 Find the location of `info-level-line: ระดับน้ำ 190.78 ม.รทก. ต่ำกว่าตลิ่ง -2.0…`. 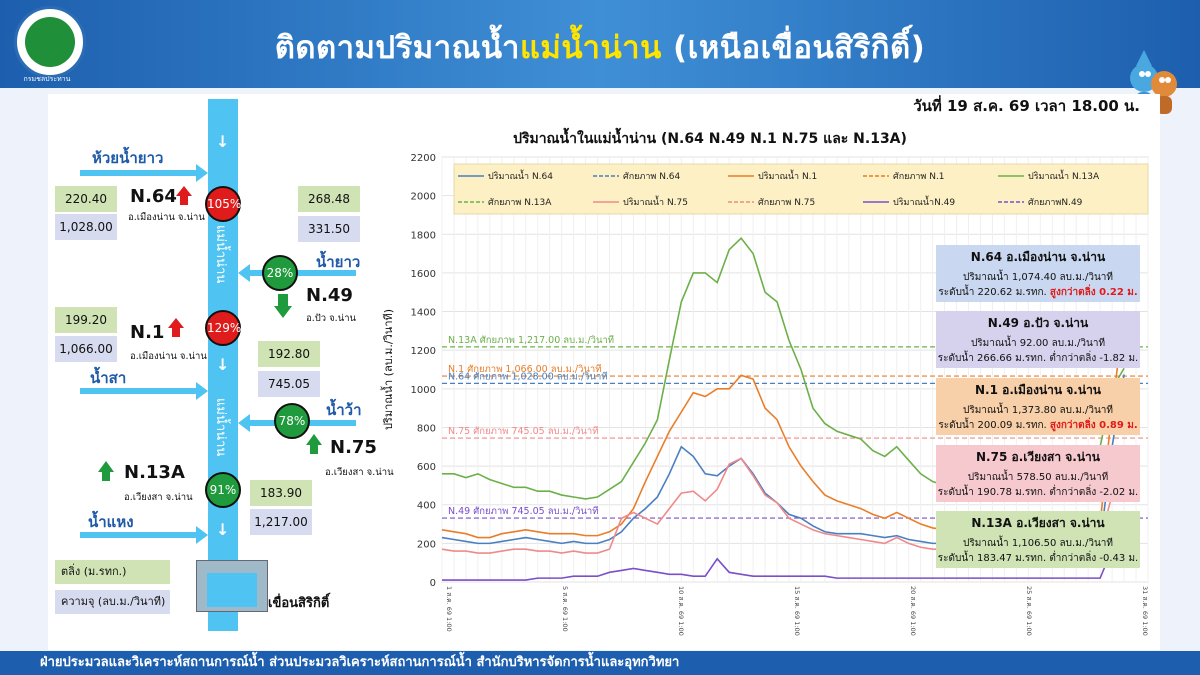

info-level-line: ระดับน้ำ 190.78 ม.รทก. ต่ำกว่าตลิ่ง -2.0… is located at coordinates (1038, 492).